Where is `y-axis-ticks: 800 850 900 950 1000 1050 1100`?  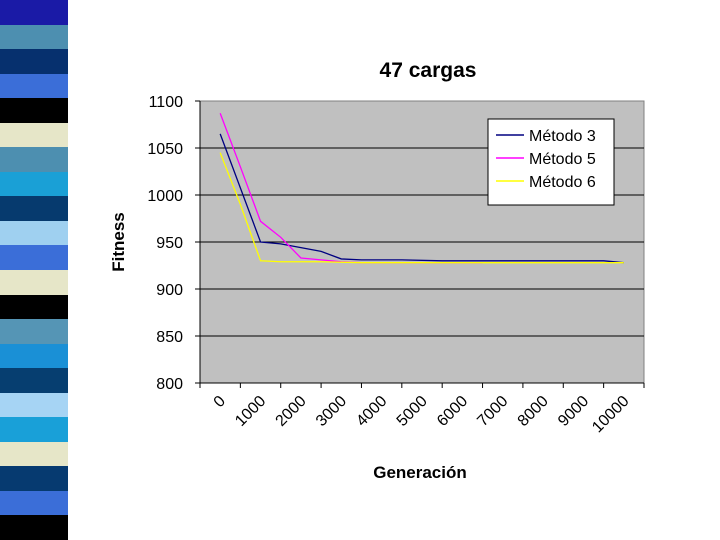 y-axis-ticks: 800 850 900 950 1000 1050 1100 is located at coordinates (173, 243).